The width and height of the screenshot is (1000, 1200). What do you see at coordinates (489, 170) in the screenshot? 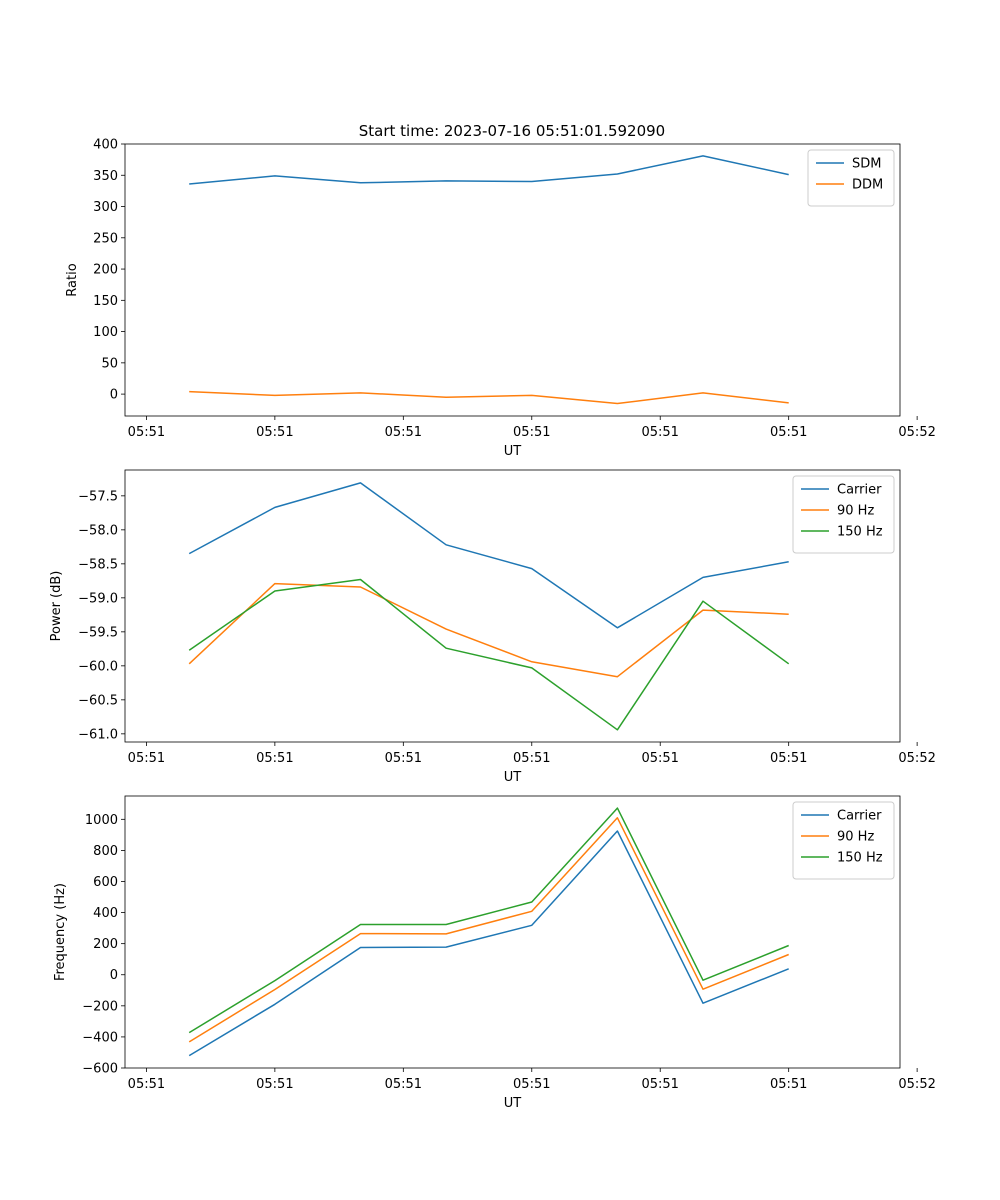
I see `series-line-sdm` at bounding box center [489, 170].